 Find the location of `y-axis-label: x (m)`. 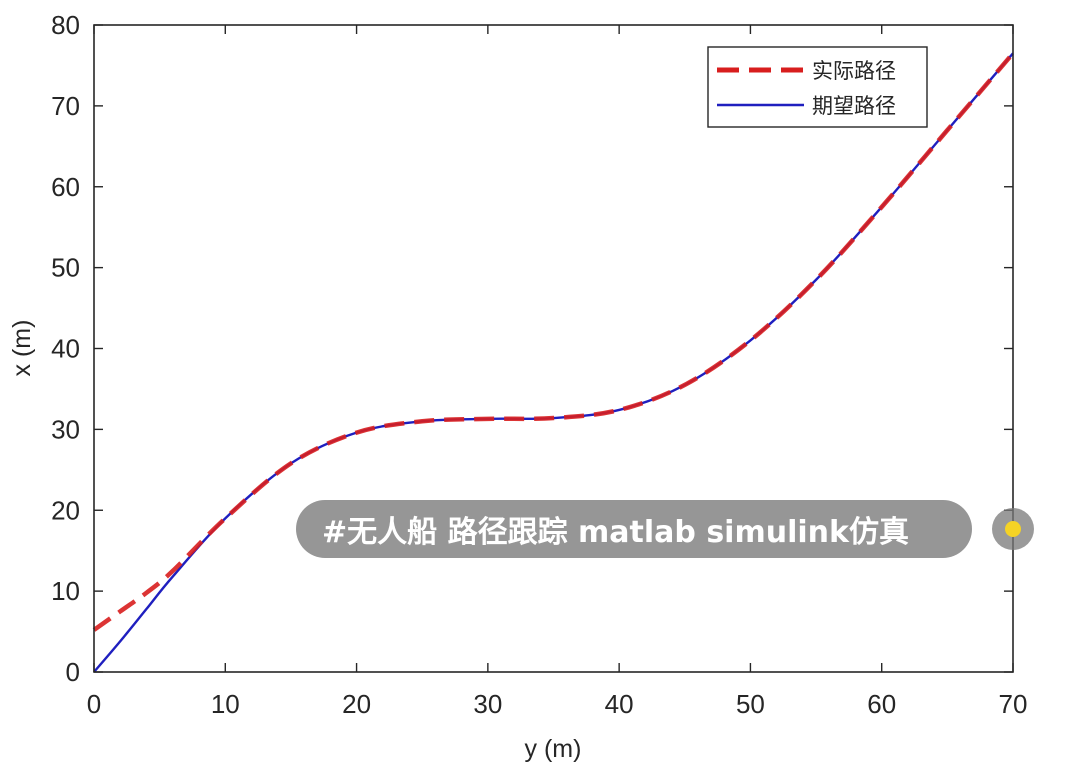

y-axis-label: x (m) is located at coordinates (22, 348).